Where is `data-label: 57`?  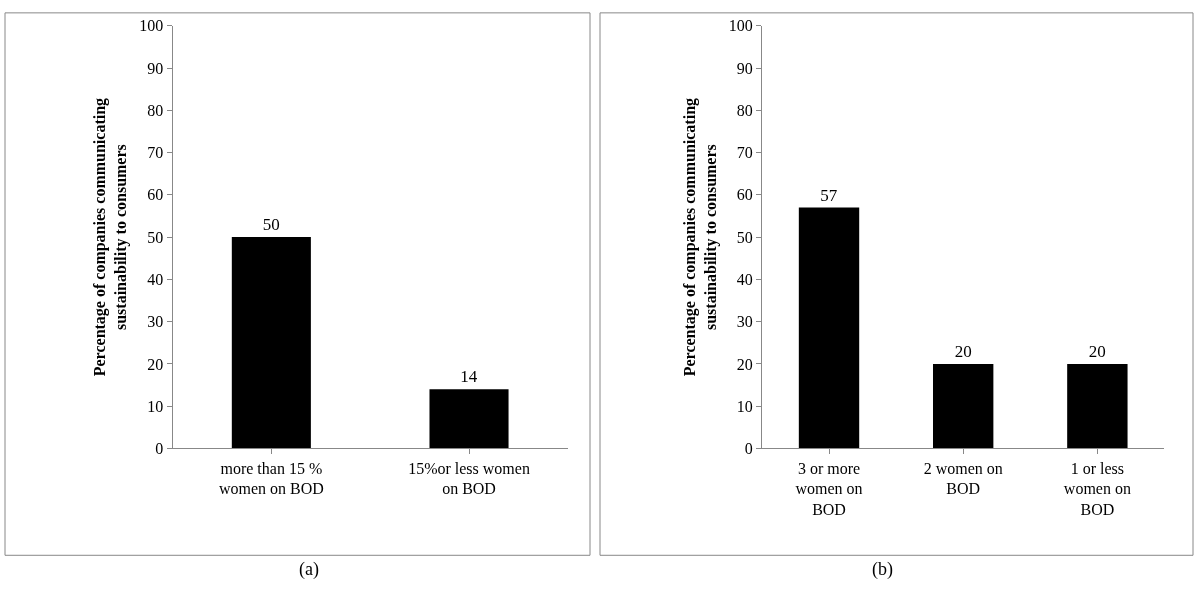
data-label: 57 is located at coordinates (829, 195).